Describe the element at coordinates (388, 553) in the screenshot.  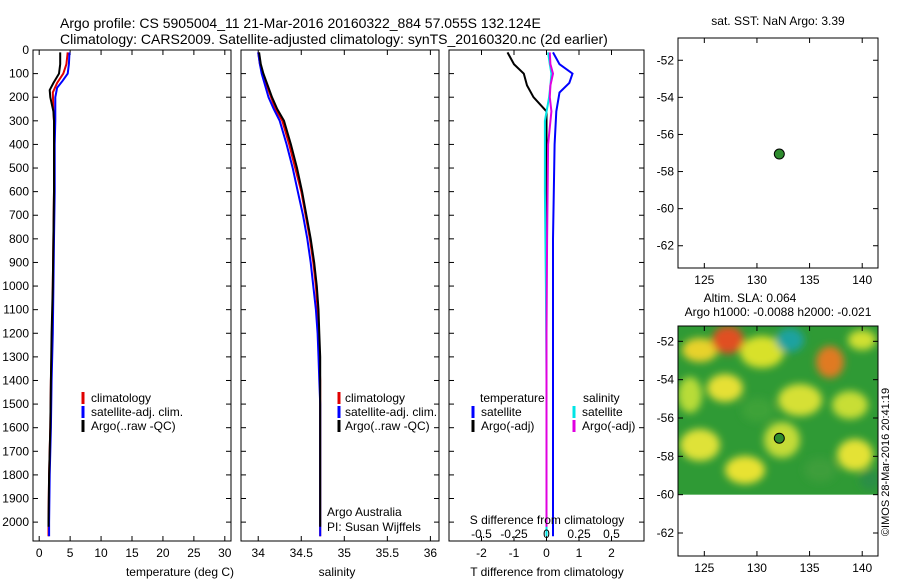
I see `x-tick-label: 35.5` at that location.